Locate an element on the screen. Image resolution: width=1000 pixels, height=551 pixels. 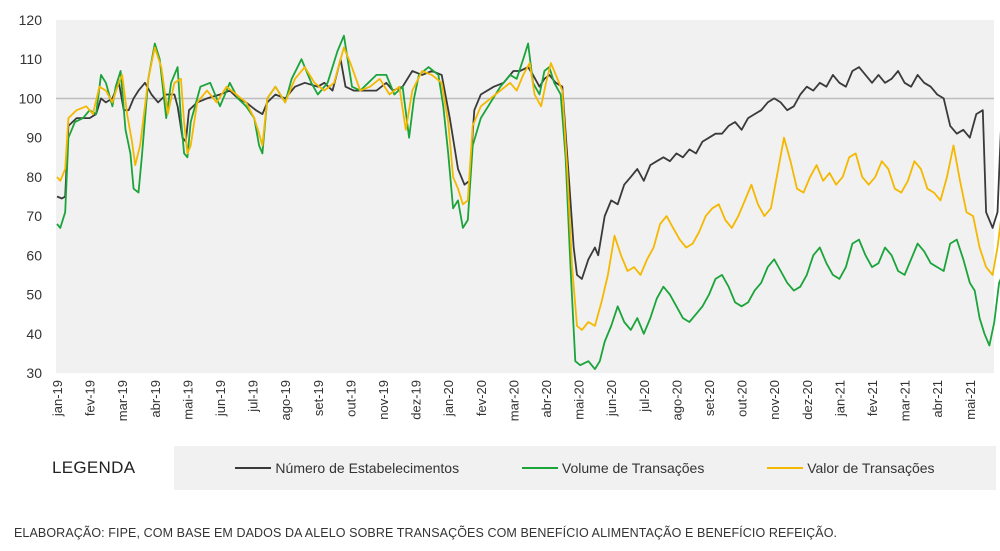
legend-label: Número de Estabelecimentos is located at coordinates (367, 468).